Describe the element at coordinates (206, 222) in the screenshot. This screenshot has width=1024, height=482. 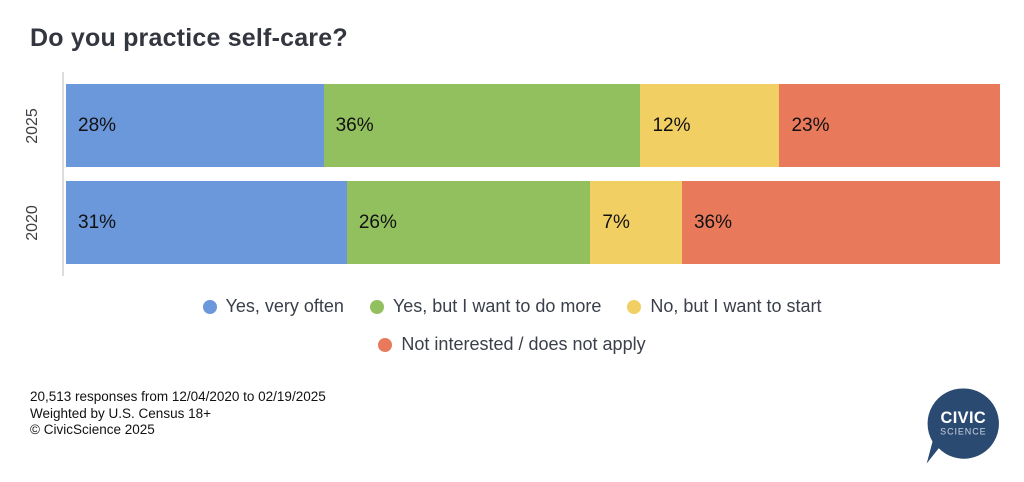
I see `bar-segment-yes-very-often: 31%` at that location.